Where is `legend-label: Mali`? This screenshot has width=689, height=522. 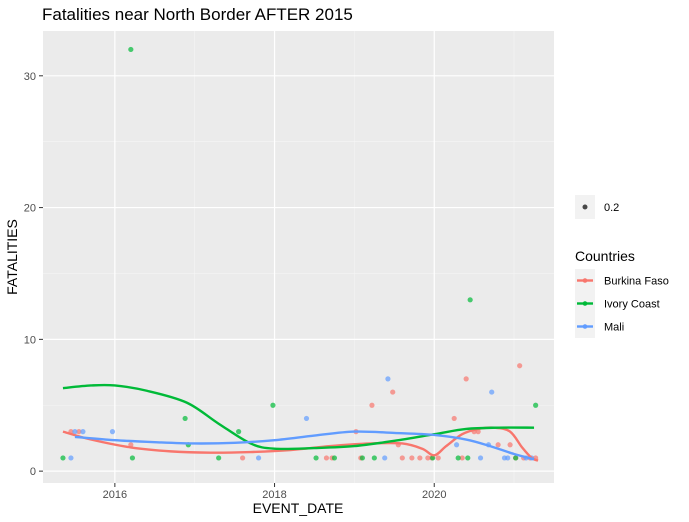 legend-label: Mali is located at coordinates (614, 328).